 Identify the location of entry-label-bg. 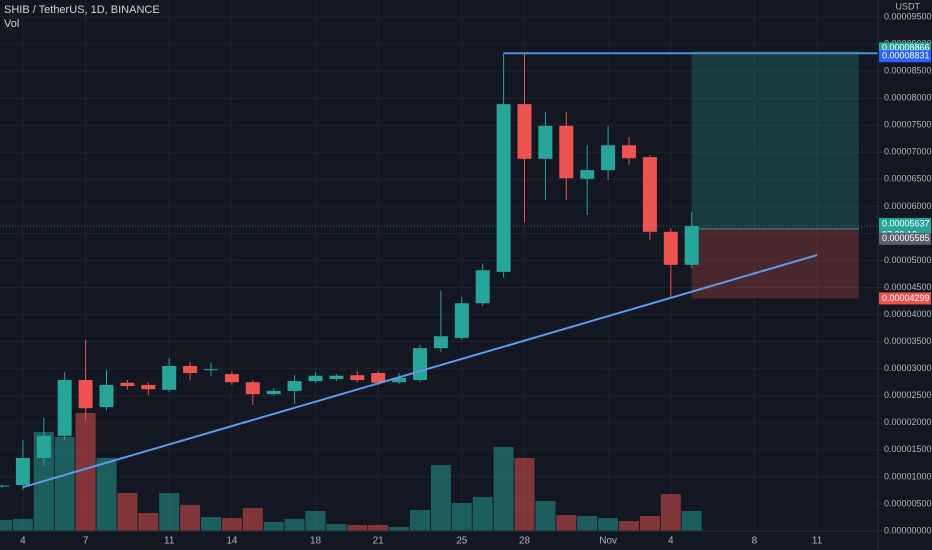
(905, 238).